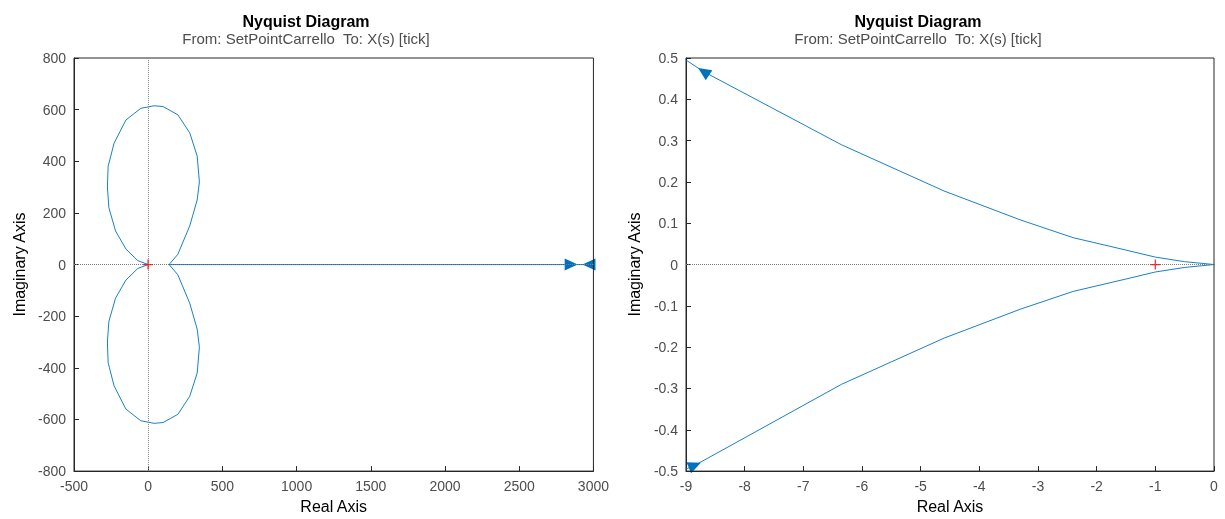 This screenshot has width=1225, height=519. What do you see at coordinates (862, 486) in the screenshot?
I see `x-tick-label: -6` at bounding box center [862, 486].